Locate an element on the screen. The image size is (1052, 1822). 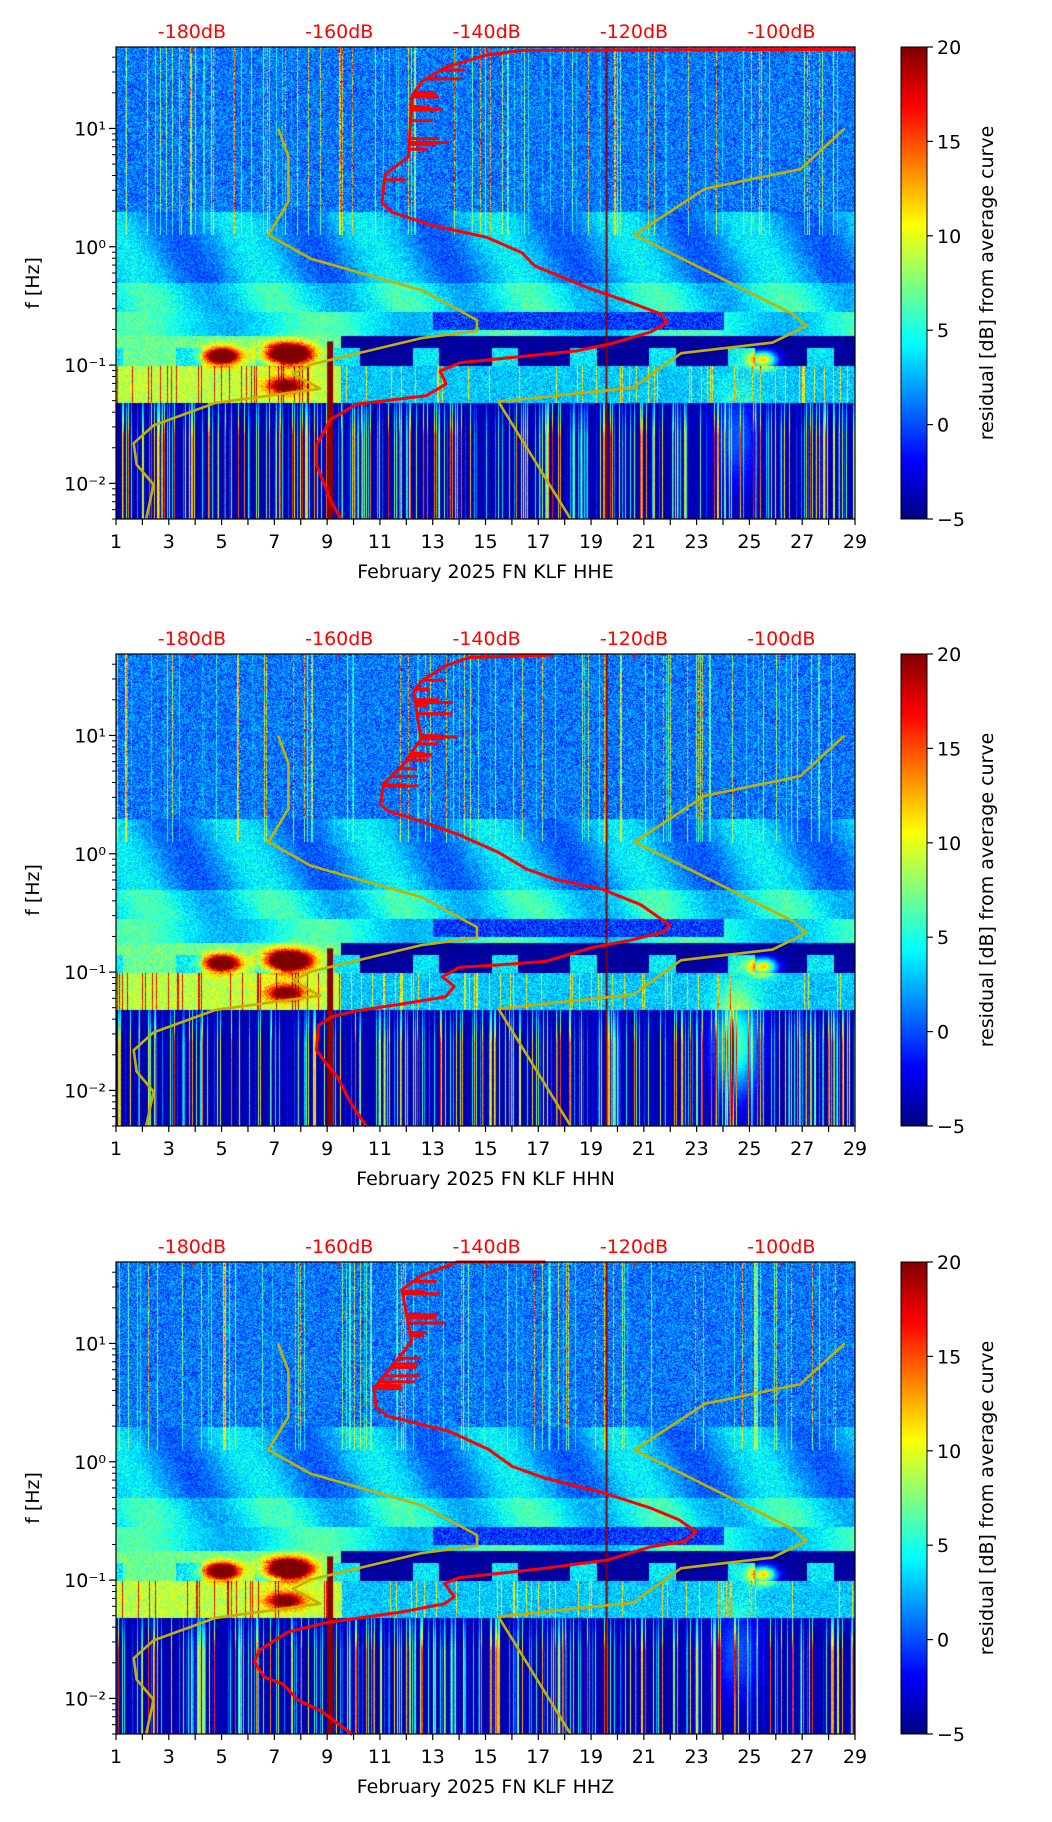
x-tick-label: 21 is located at coordinates (644, 1757).